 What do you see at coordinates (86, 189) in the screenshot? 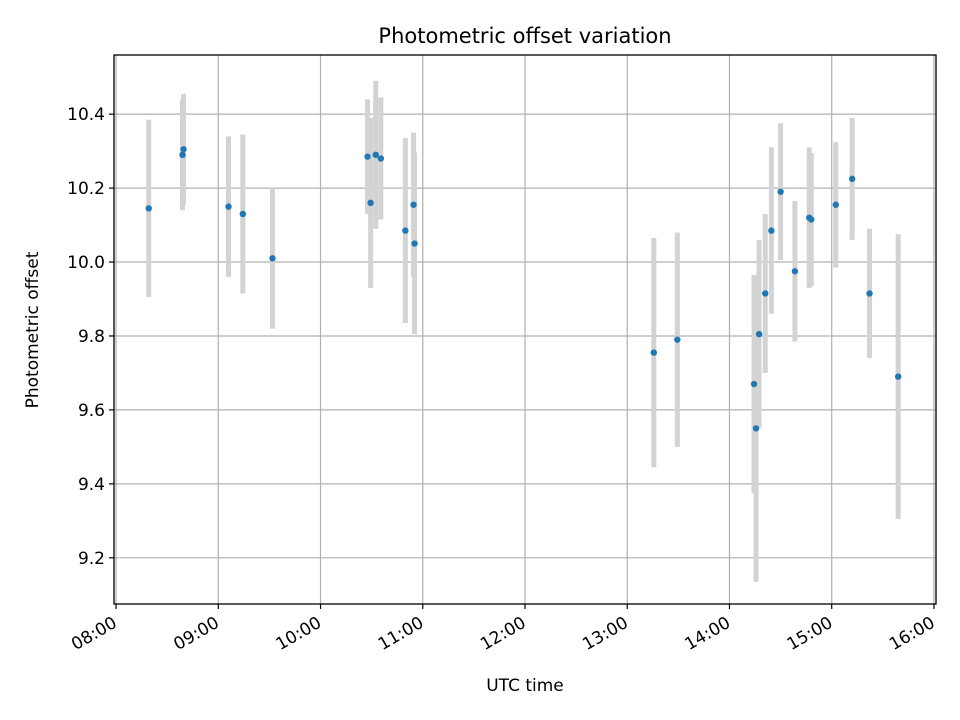
I see `y-tick-label: 10.2` at bounding box center [86, 189].